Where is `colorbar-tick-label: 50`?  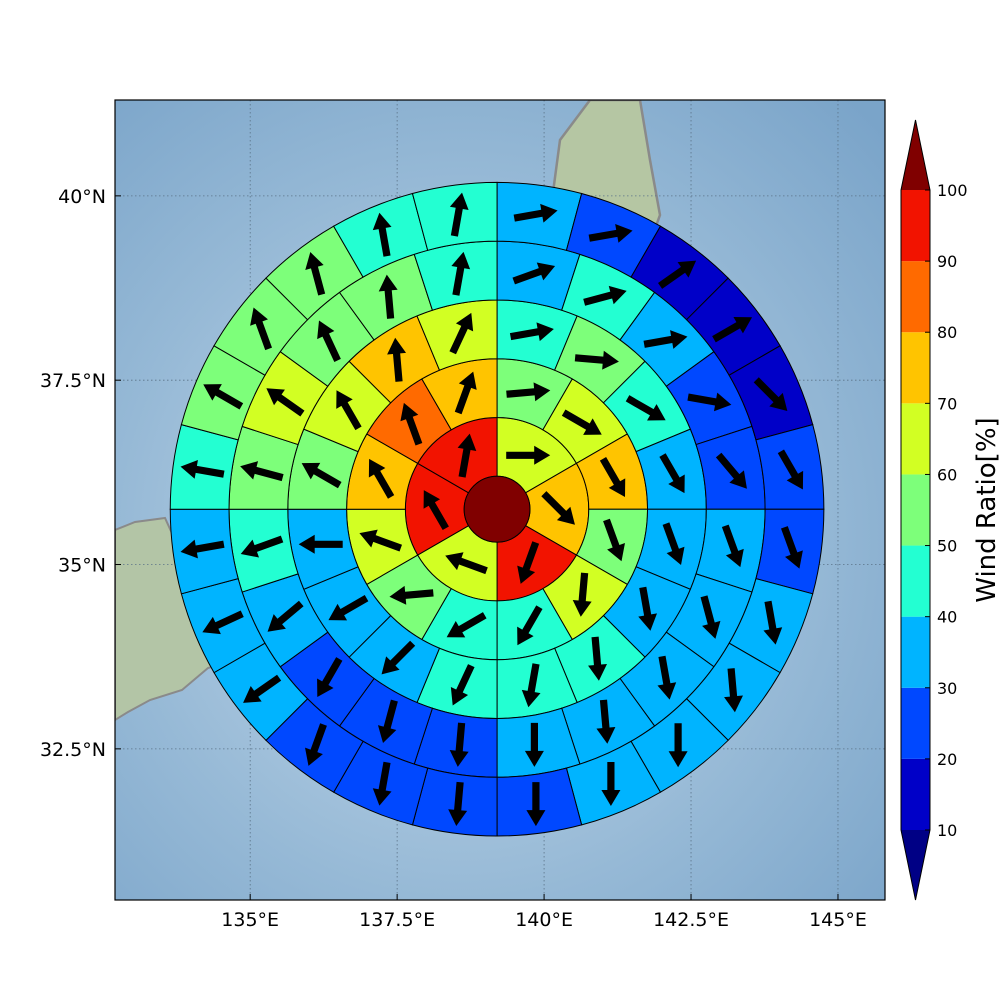
colorbar-tick-label: 50 is located at coordinates (947, 546).